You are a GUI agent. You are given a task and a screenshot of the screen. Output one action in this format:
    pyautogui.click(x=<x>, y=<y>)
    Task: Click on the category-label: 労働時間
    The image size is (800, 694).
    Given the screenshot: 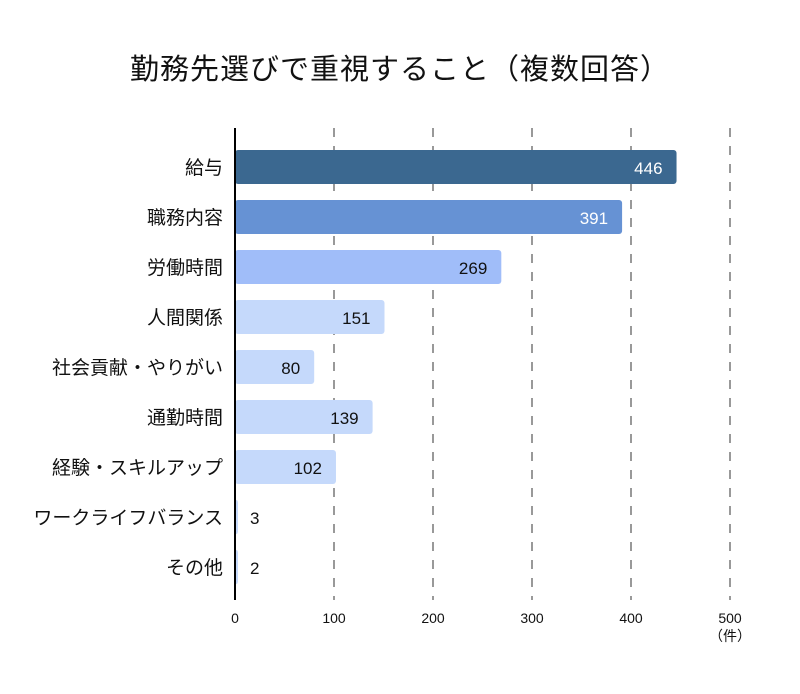 What is the action you would take?
    pyautogui.click(x=185, y=268)
    